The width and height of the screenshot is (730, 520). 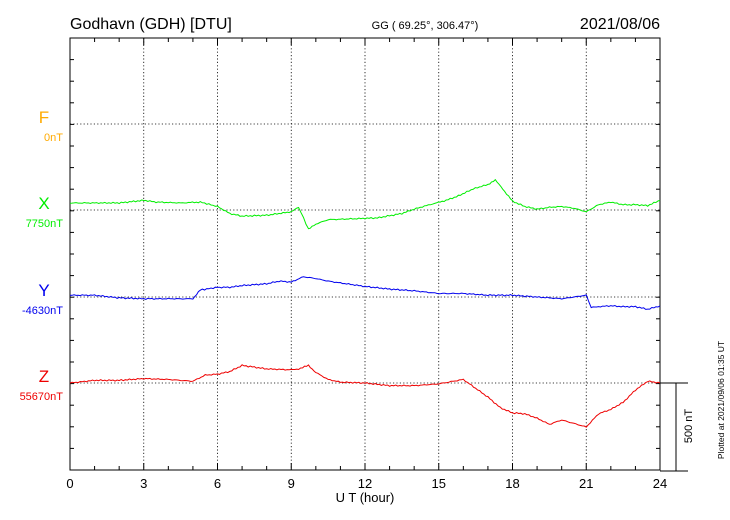 What do you see at coordinates (512, 483) in the screenshot?
I see `x-tick-label: 18` at bounding box center [512, 483].